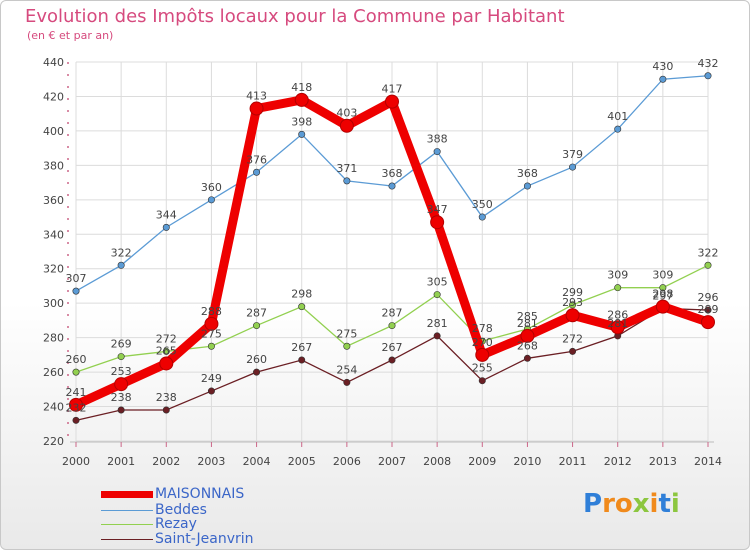 This screenshot has width=750, height=550. What do you see at coordinates (166, 214) in the screenshot?
I see `data-label-beddes: 344` at bounding box center [166, 214].